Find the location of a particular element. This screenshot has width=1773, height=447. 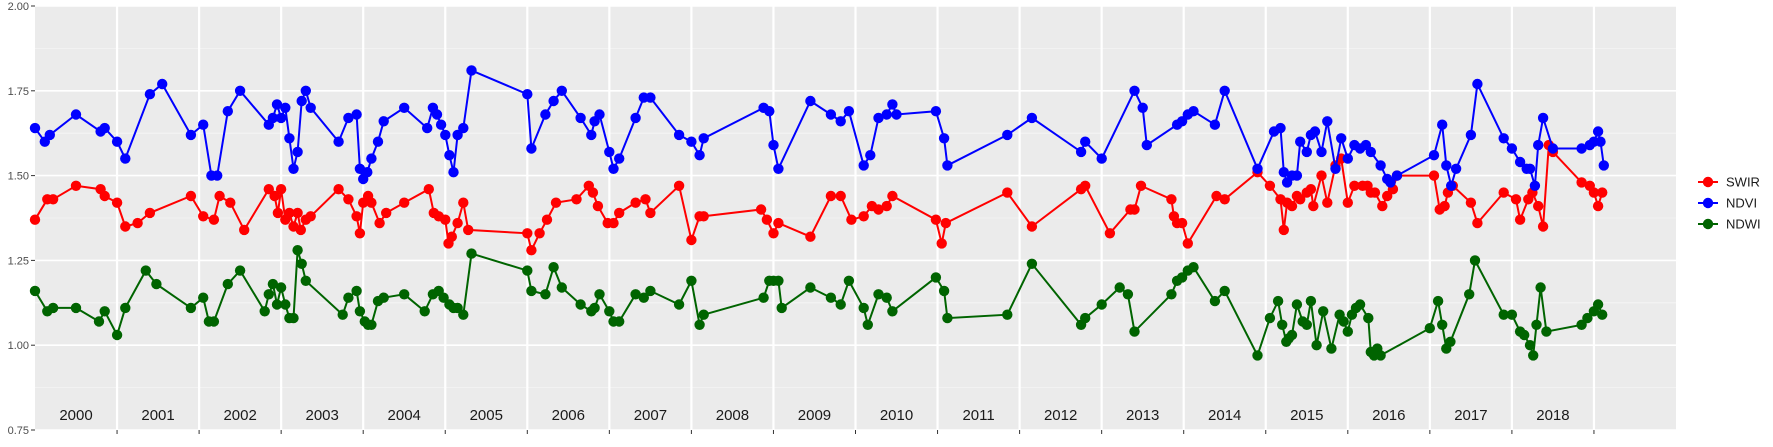

year-label: 2004 is located at coordinates (404, 415).